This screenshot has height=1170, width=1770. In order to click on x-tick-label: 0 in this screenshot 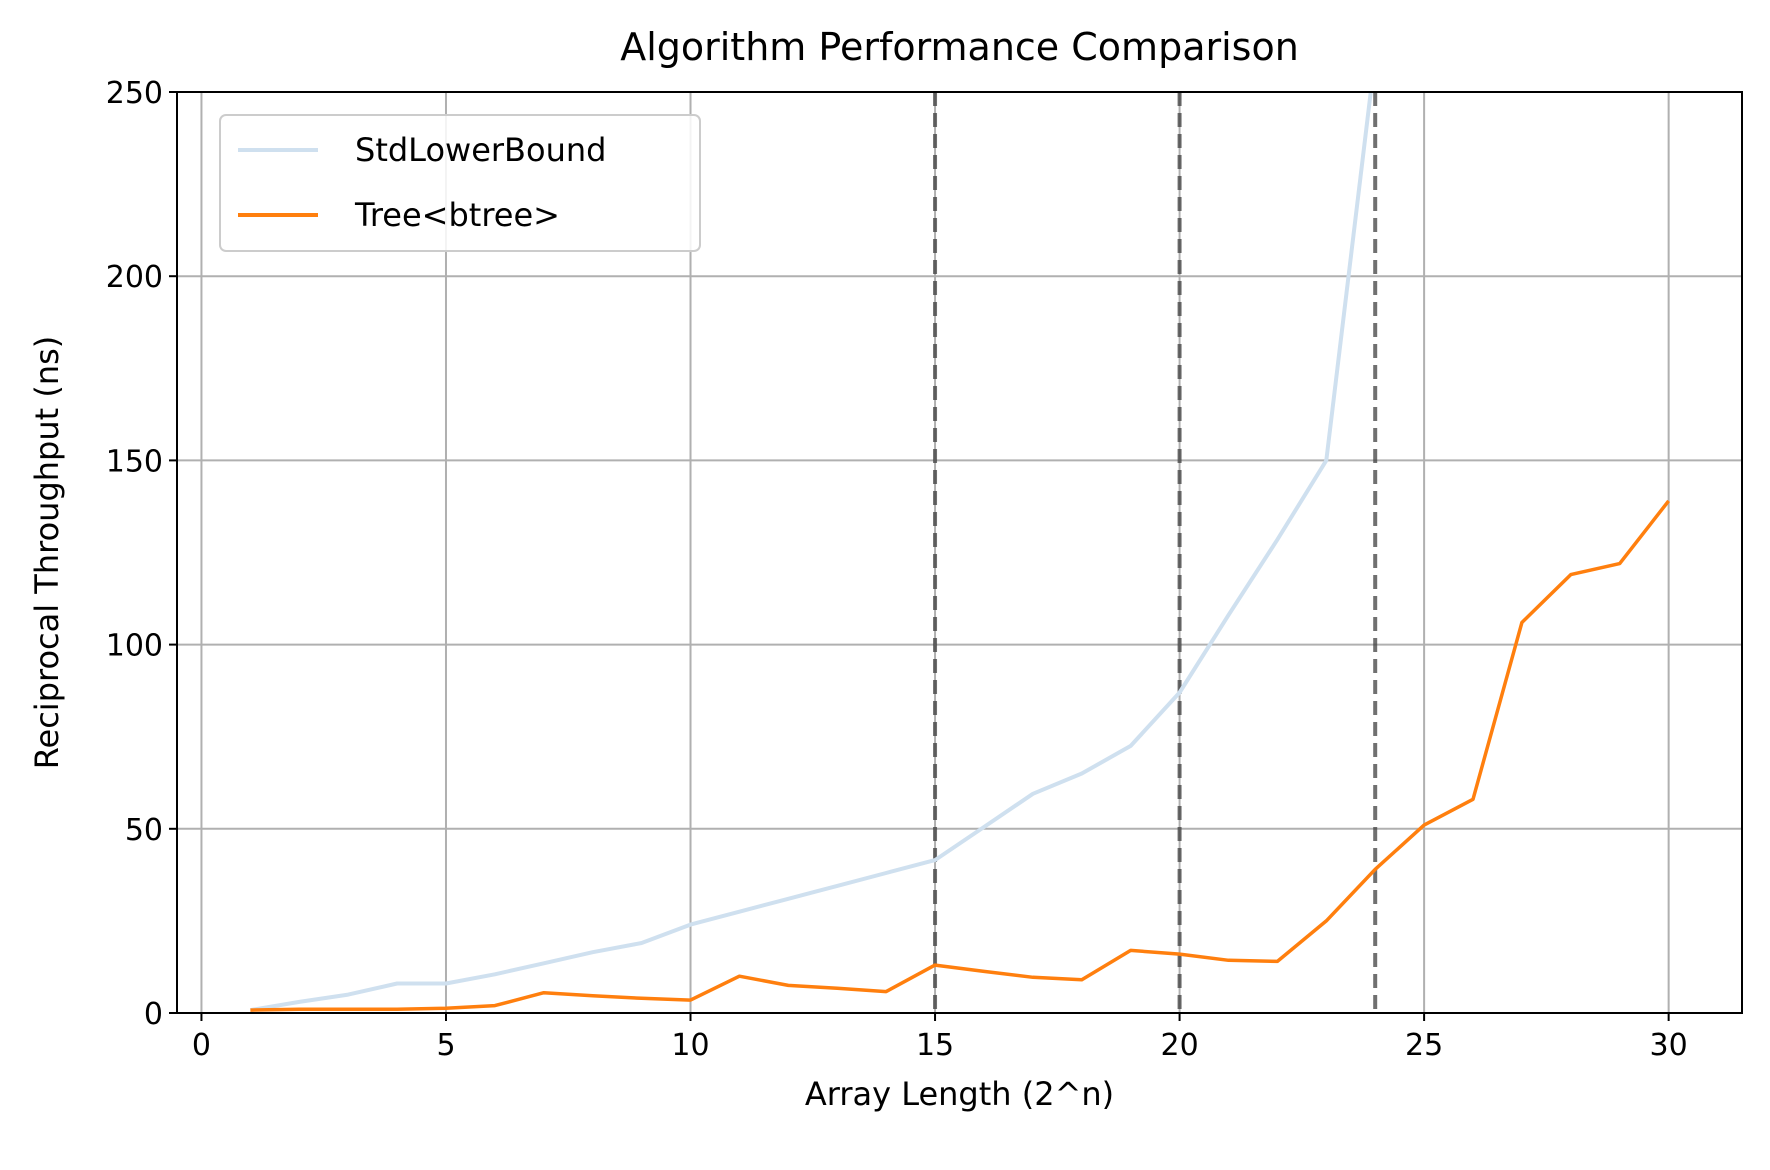, I will do `click(201, 1045)`.